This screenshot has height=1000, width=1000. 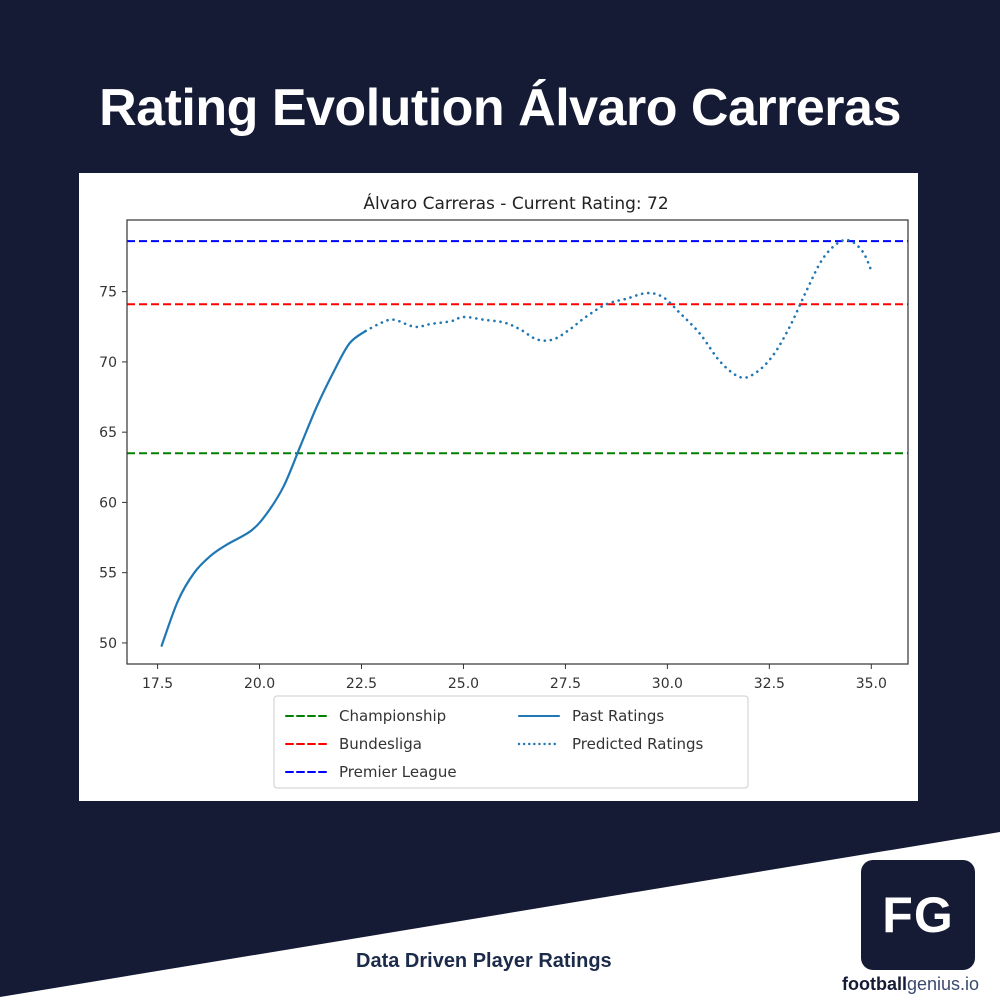 I want to click on legend-item-label: Bundesliga, so click(x=380, y=744).